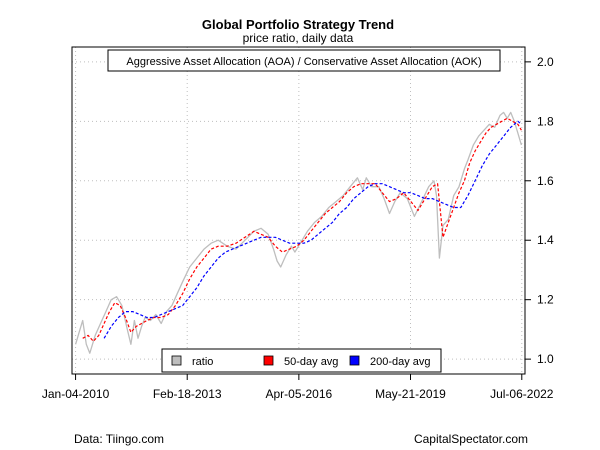 The width and height of the screenshot is (600, 450). Describe the element at coordinates (522, 394) in the screenshot. I see `x-tick-label: Jul-06-2022` at that location.